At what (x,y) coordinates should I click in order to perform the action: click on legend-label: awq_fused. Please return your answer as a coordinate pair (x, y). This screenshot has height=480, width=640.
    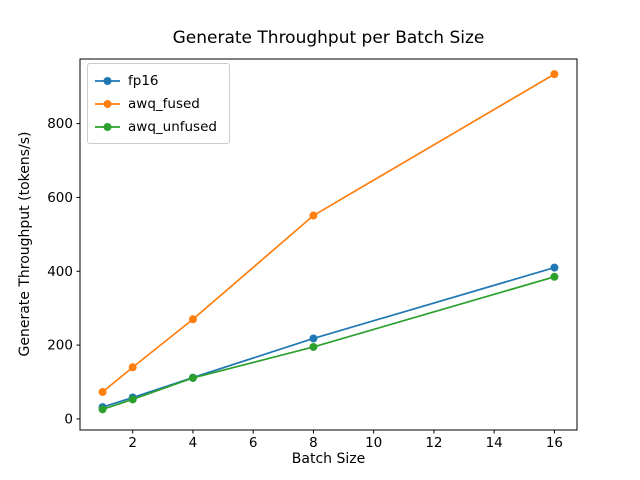
    Looking at the image, I should click on (164, 103).